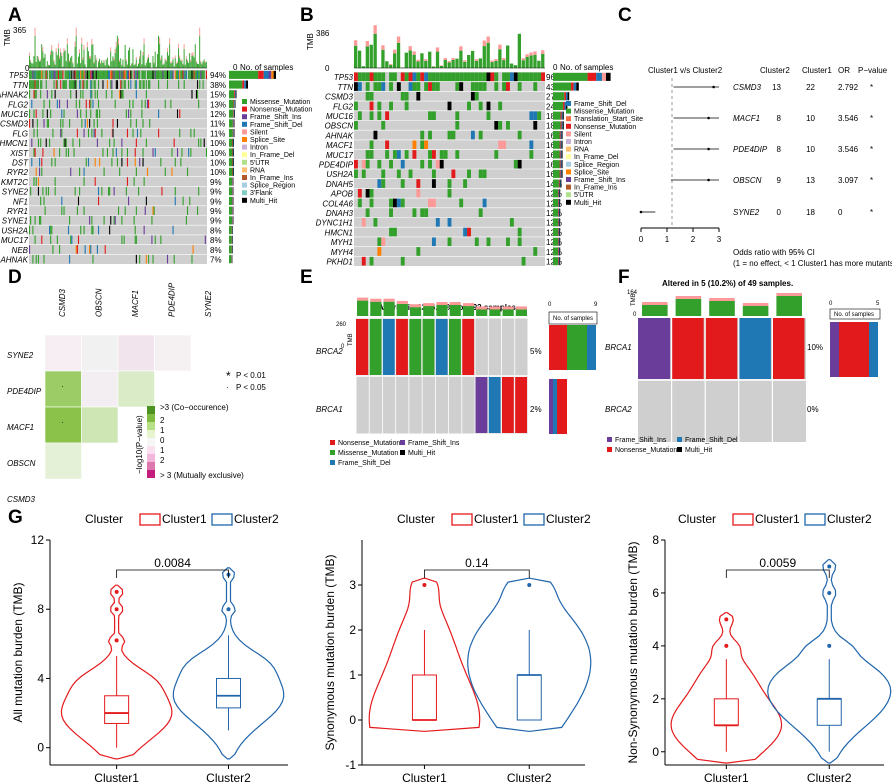  Describe the element at coordinates (332, 442) in the screenshot. I see `panel-e-legend-swatch` at that location.